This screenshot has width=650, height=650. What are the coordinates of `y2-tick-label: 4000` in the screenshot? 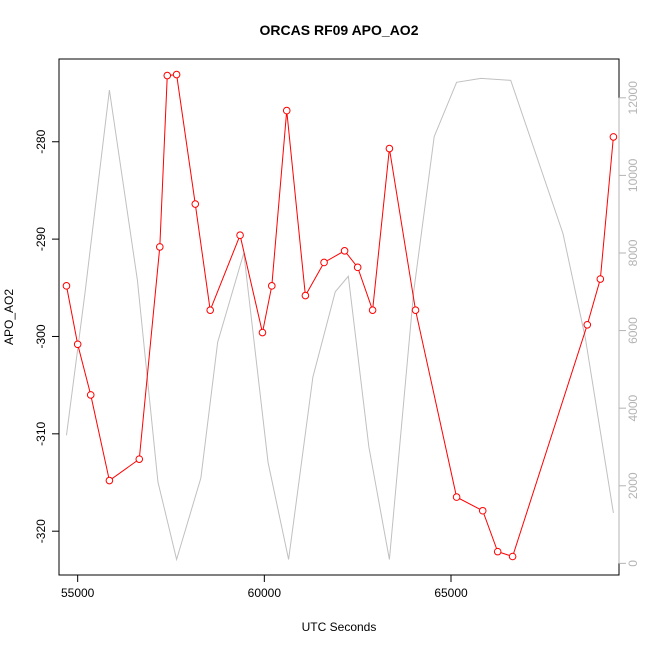 It's located at (633, 408).